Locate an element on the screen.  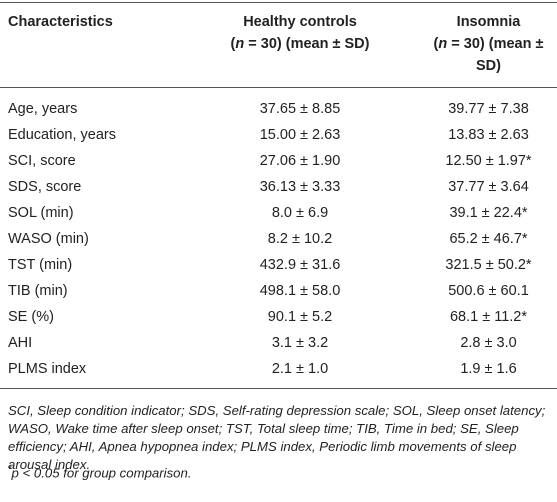
table-row: TST (min) 432.9 ± 31.6 321.5 ± 50.2* is located at coordinates (278, 265).